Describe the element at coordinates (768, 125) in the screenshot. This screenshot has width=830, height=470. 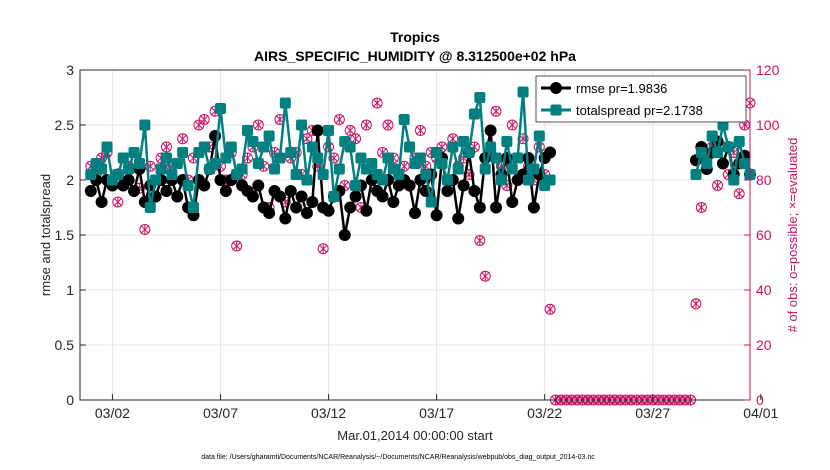
I see `y-tick-label-right: 100` at that location.